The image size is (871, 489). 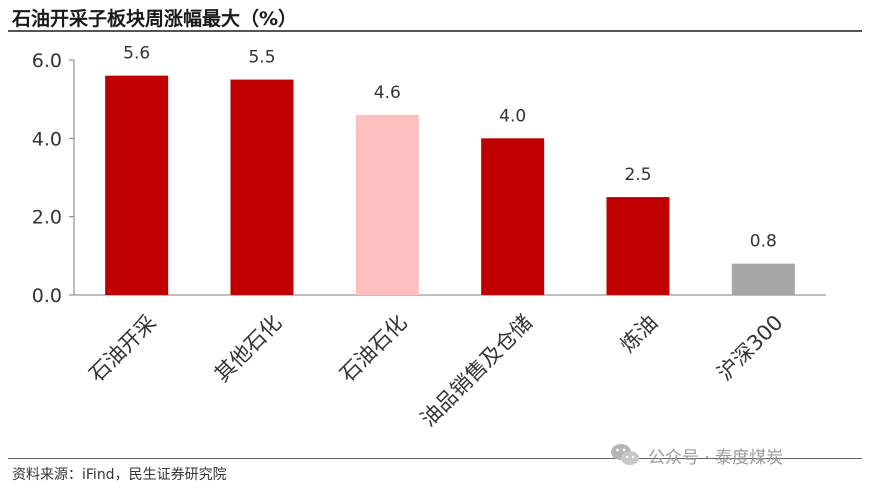 I want to click on y-tick-label: 6.0, so click(x=47, y=61).